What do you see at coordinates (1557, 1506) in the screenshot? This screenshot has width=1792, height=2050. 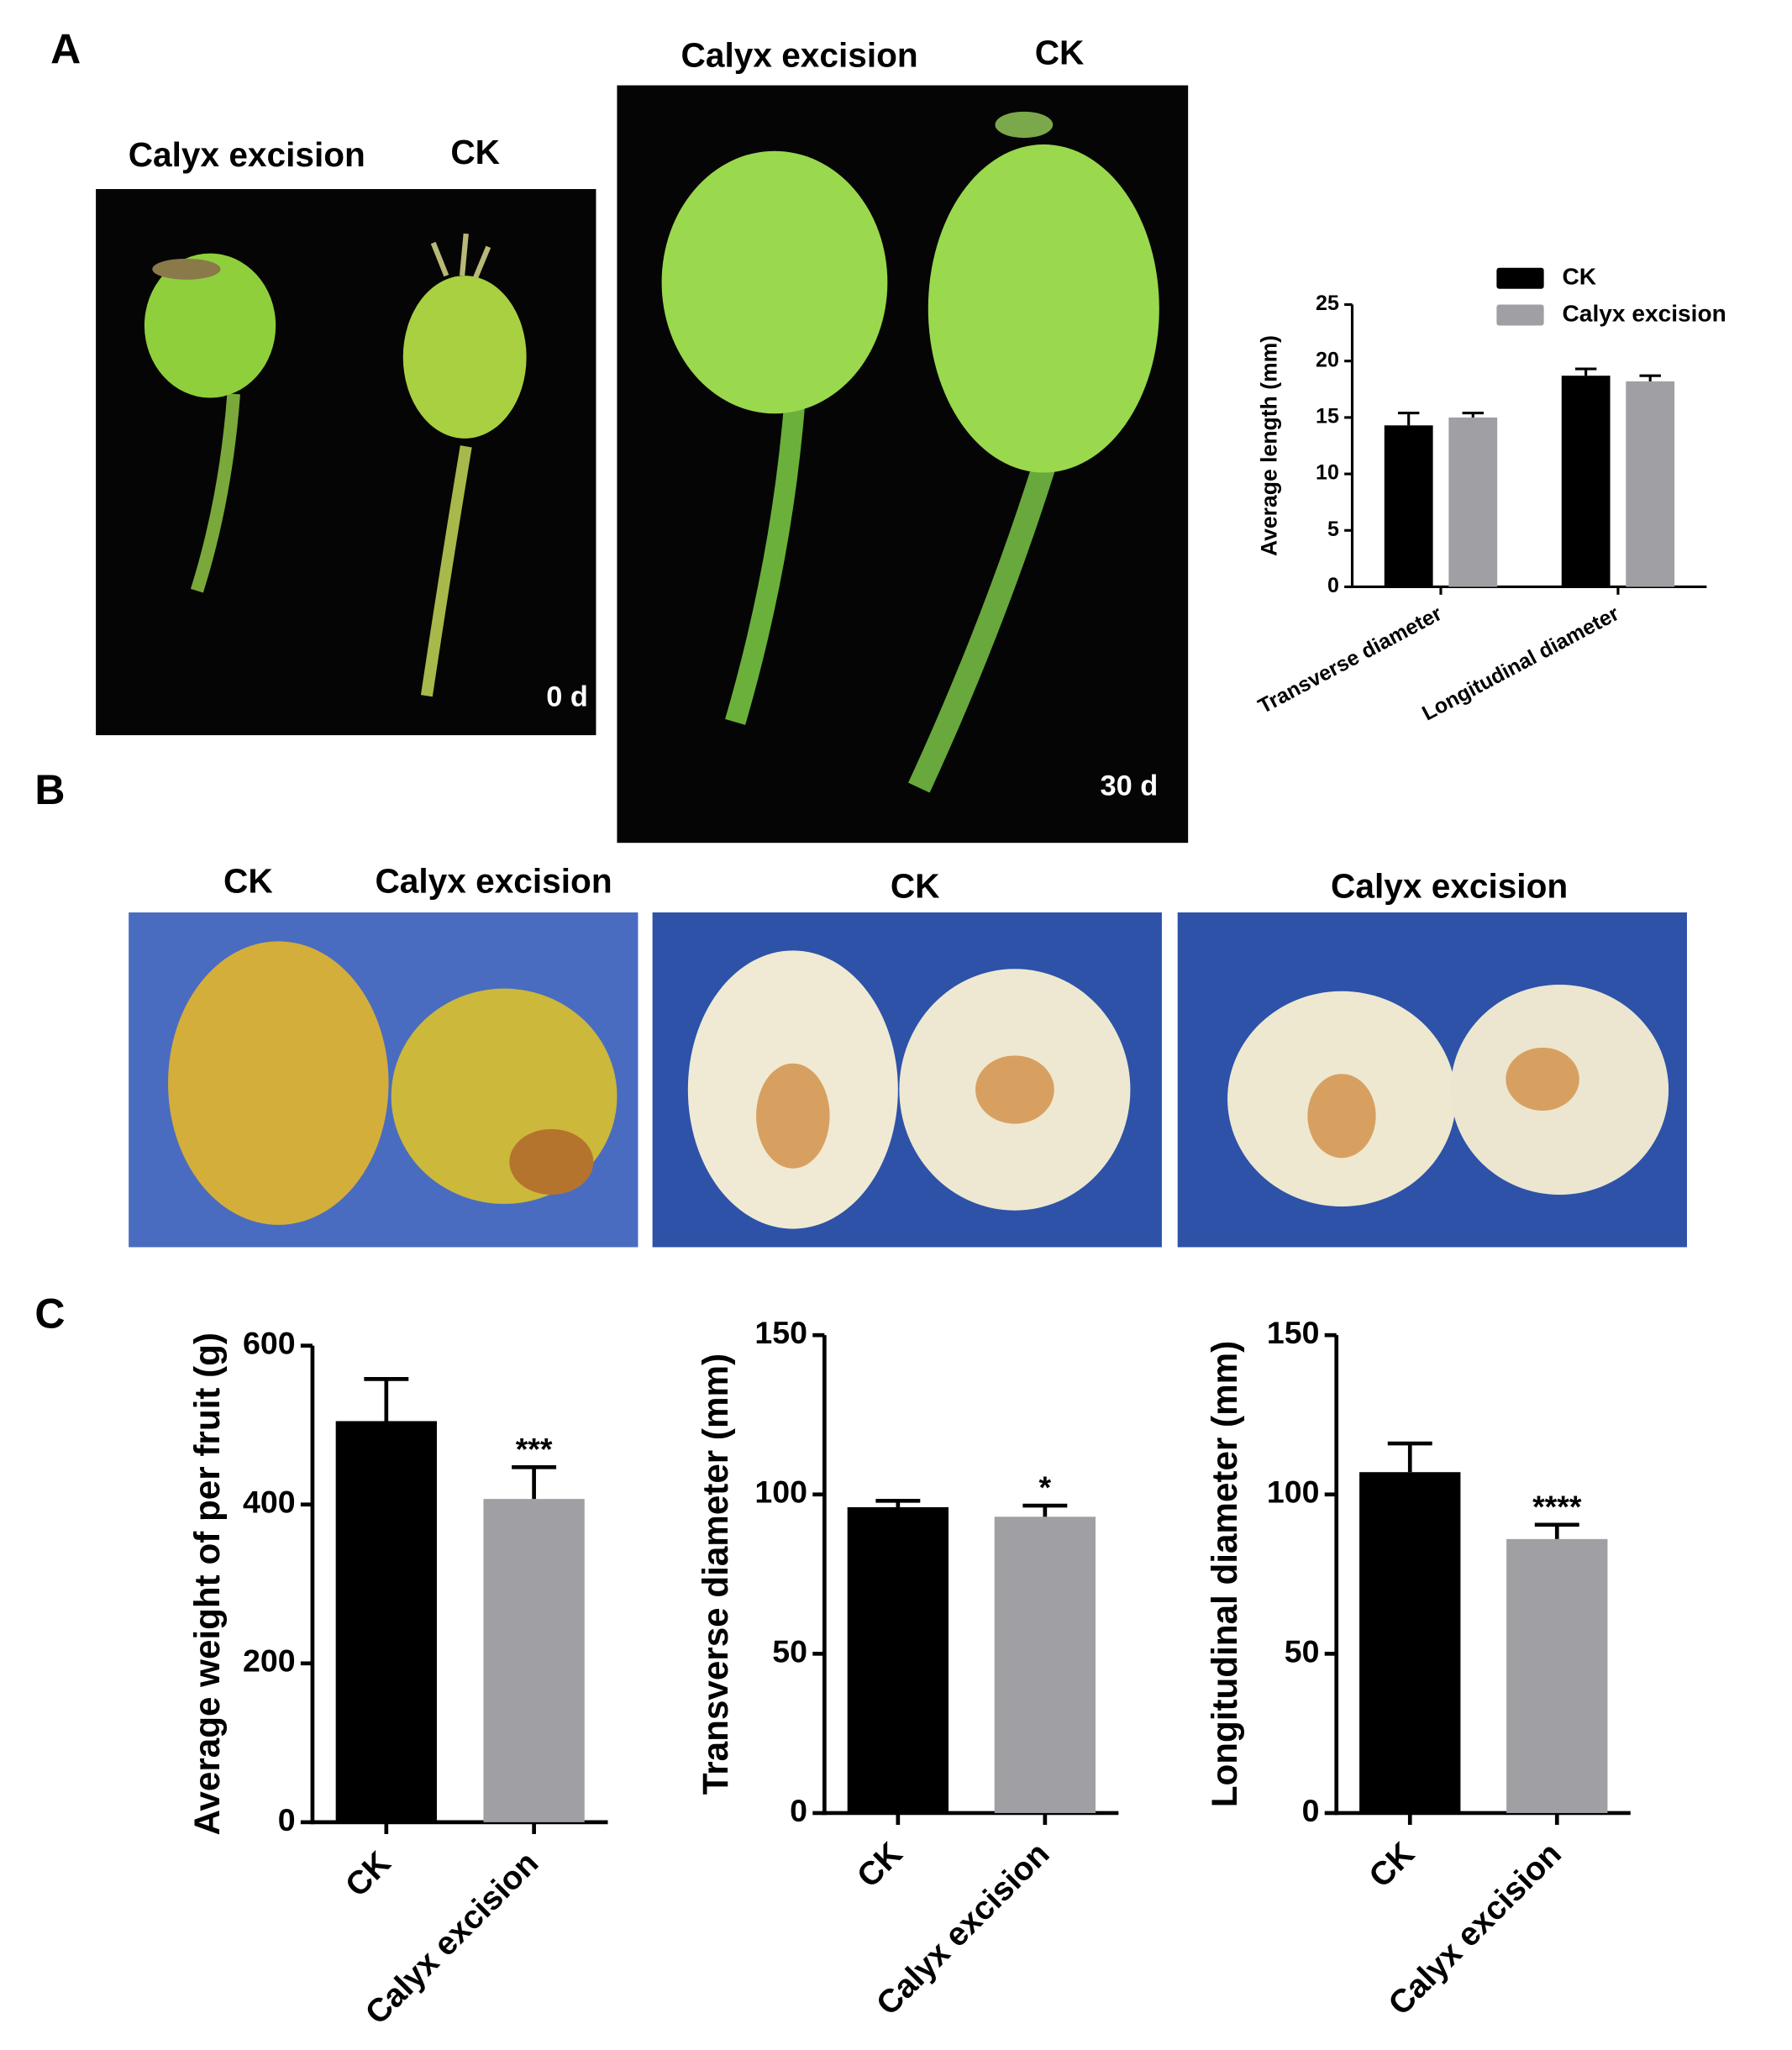 I see `significance: ****` at bounding box center [1557, 1506].